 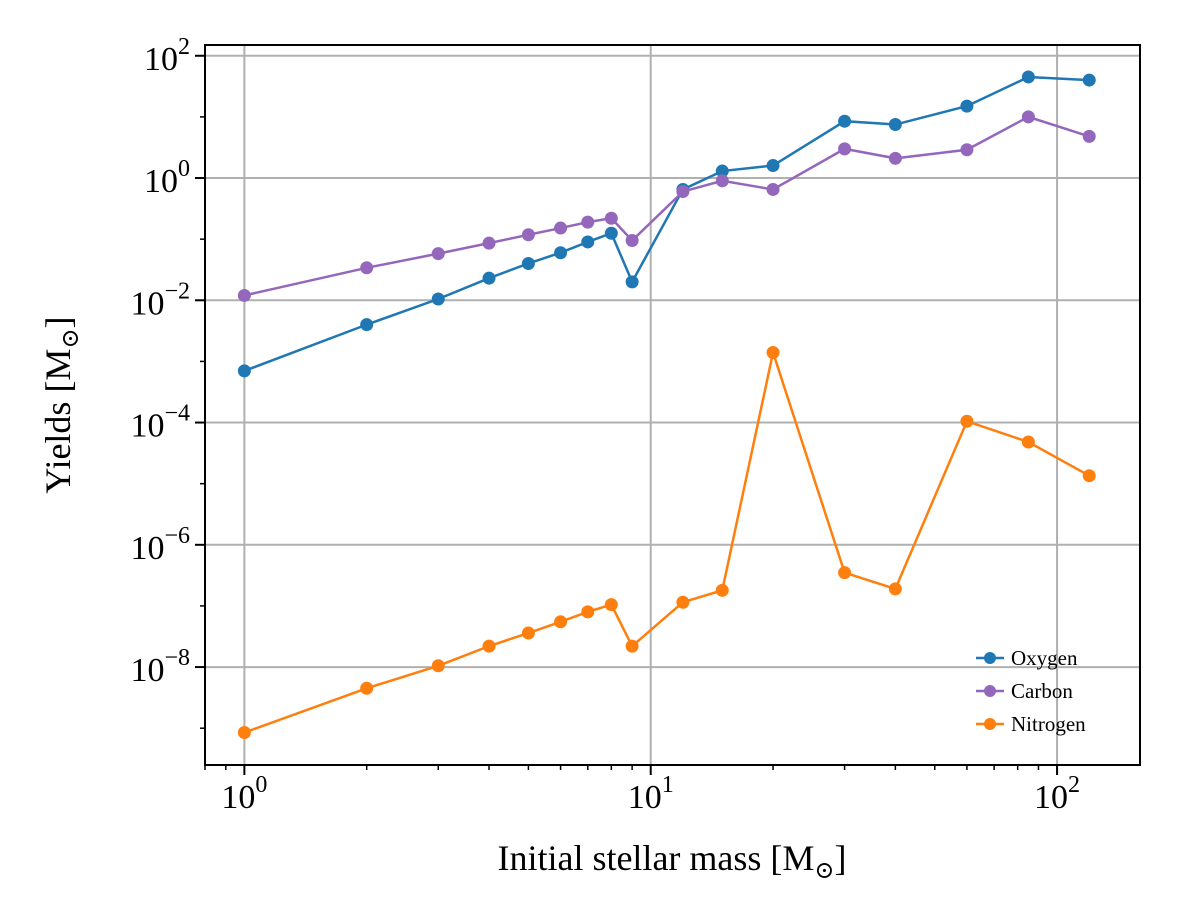 What do you see at coordinates (167, 56) in the screenshot?
I see `y-tick-label: 10²` at bounding box center [167, 56].